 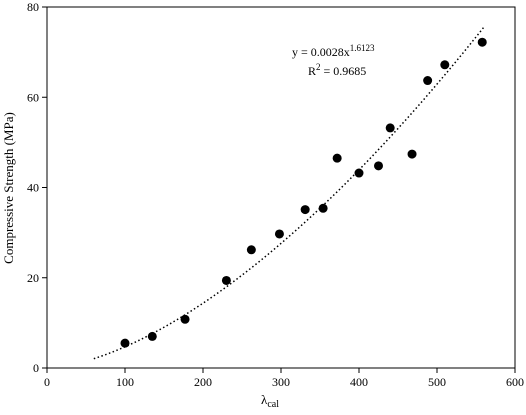 What do you see at coordinates (362, 48) in the screenshot?
I see `equation-exponent: 1.6123` at bounding box center [362, 48].